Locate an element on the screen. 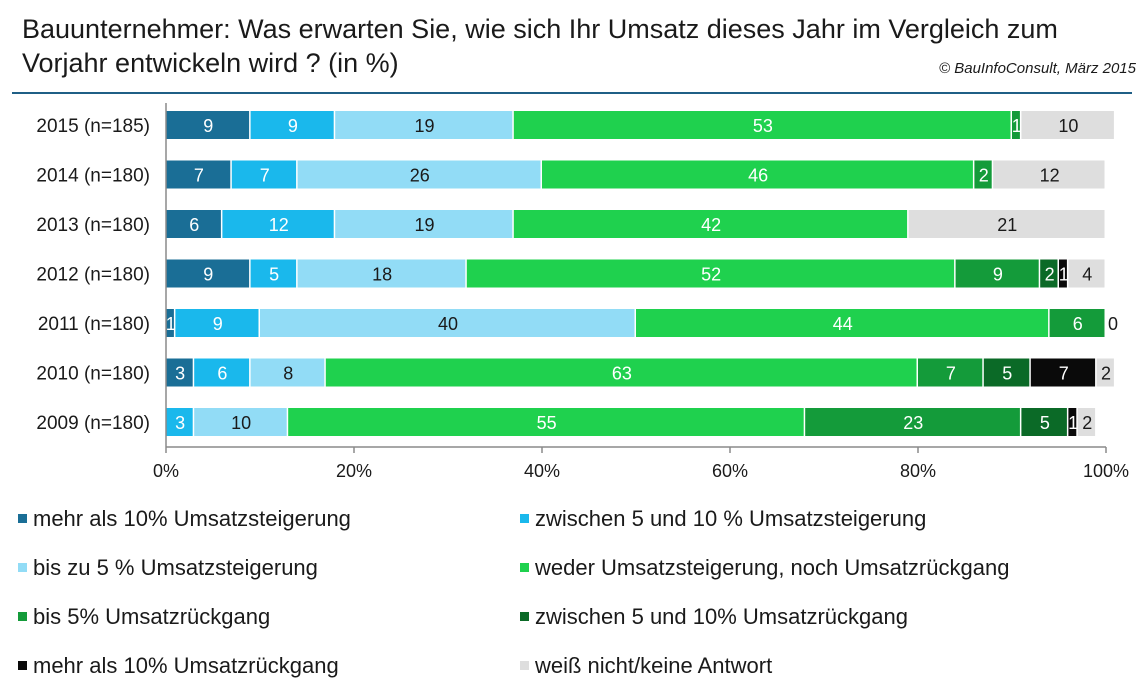  legend-label: weiß nicht/keine Antwort is located at coordinates (654, 665).